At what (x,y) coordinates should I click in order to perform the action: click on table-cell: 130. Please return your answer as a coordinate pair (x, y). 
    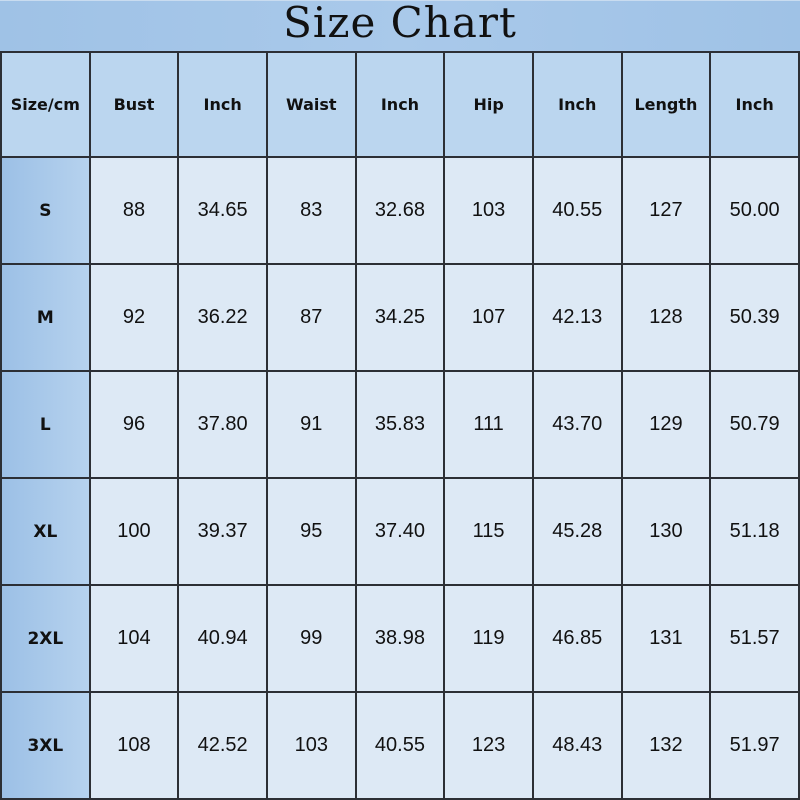
    Looking at the image, I should click on (666, 531).